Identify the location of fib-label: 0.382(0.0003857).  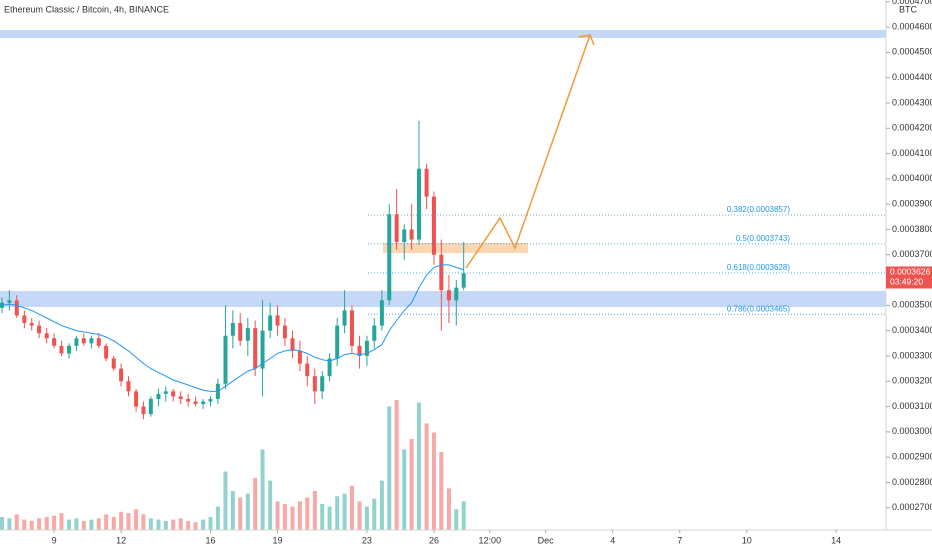
(759, 209).